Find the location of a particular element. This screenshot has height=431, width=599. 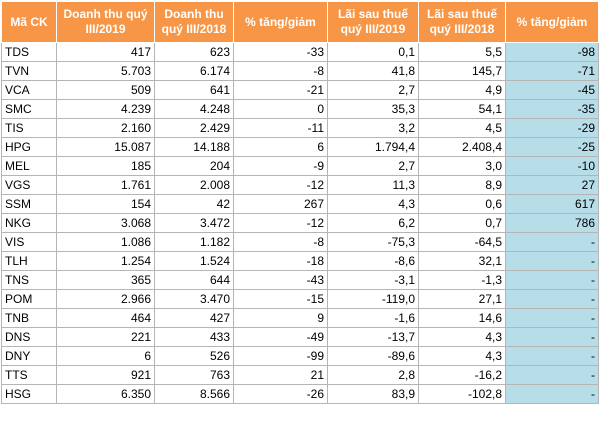

profit-change-cell: -10 is located at coordinates (552, 166).